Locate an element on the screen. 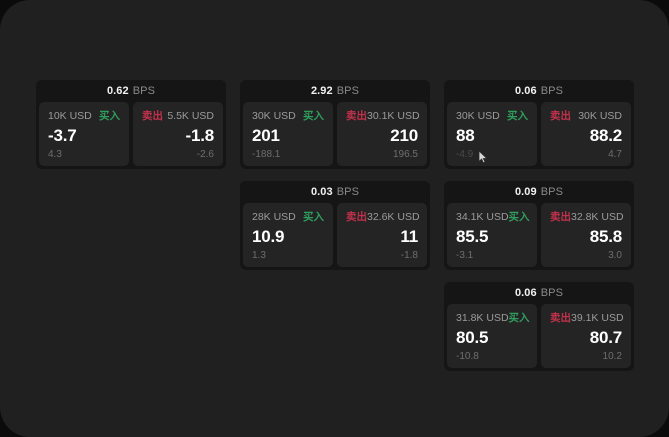  buy-side-panel: 34.1K USD 买入 85.5 -3.1 is located at coordinates (492, 235).